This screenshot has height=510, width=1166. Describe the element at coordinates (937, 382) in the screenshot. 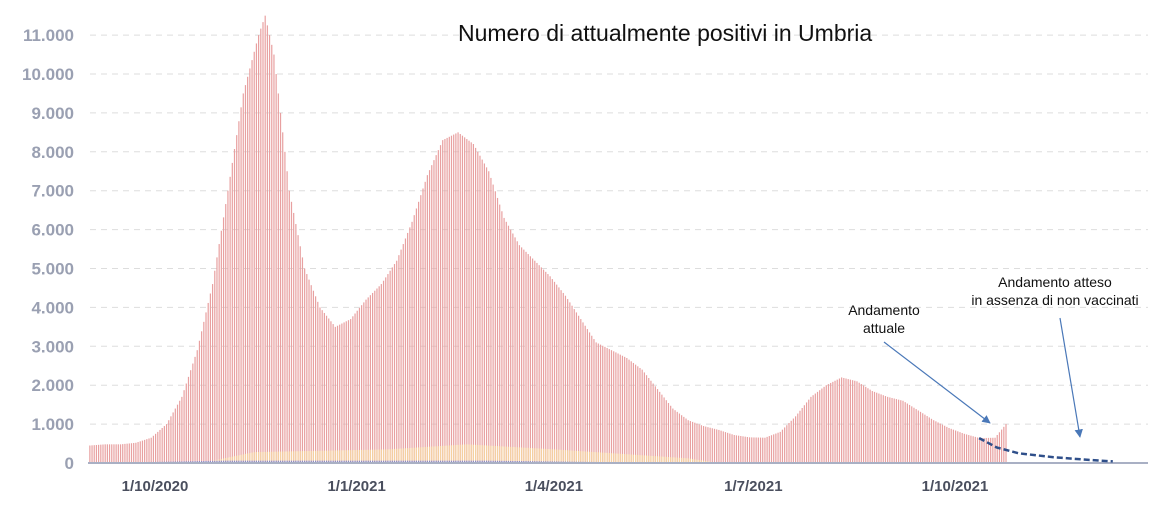

I see `annotation-arrow` at that location.